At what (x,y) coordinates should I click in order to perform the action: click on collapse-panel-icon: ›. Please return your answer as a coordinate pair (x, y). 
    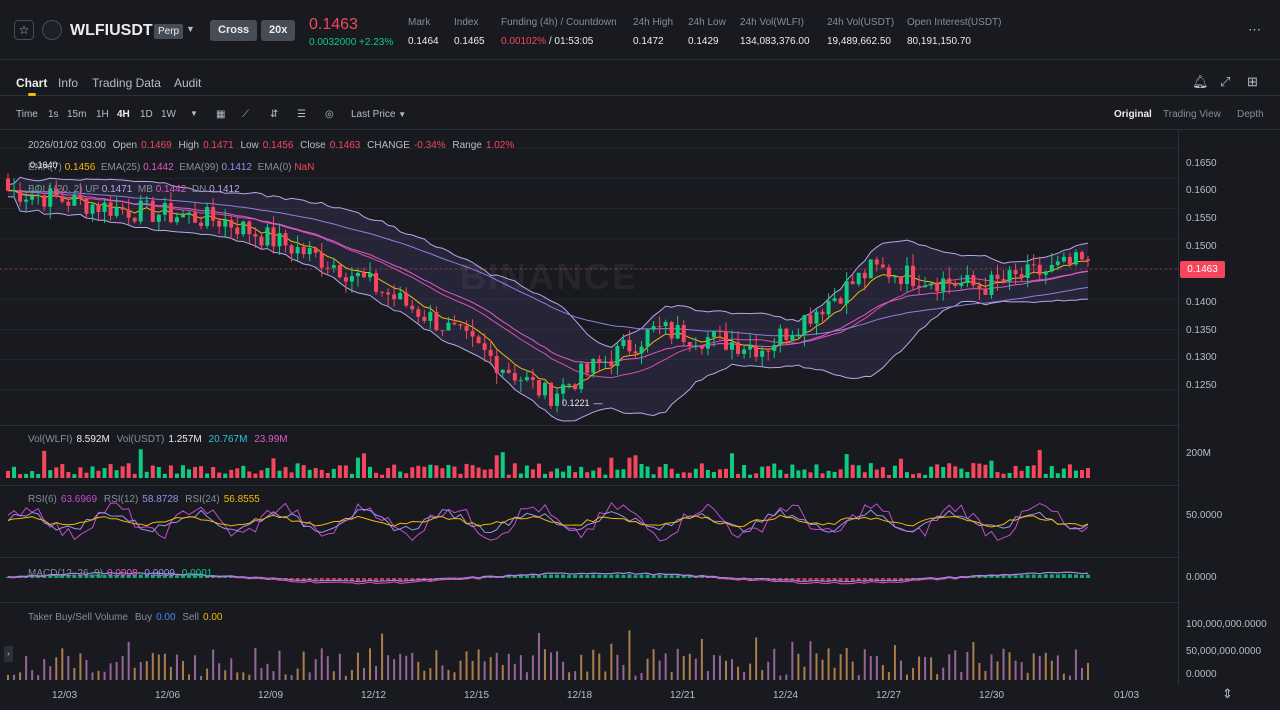
    Looking at the image, I should click on (8, 654).